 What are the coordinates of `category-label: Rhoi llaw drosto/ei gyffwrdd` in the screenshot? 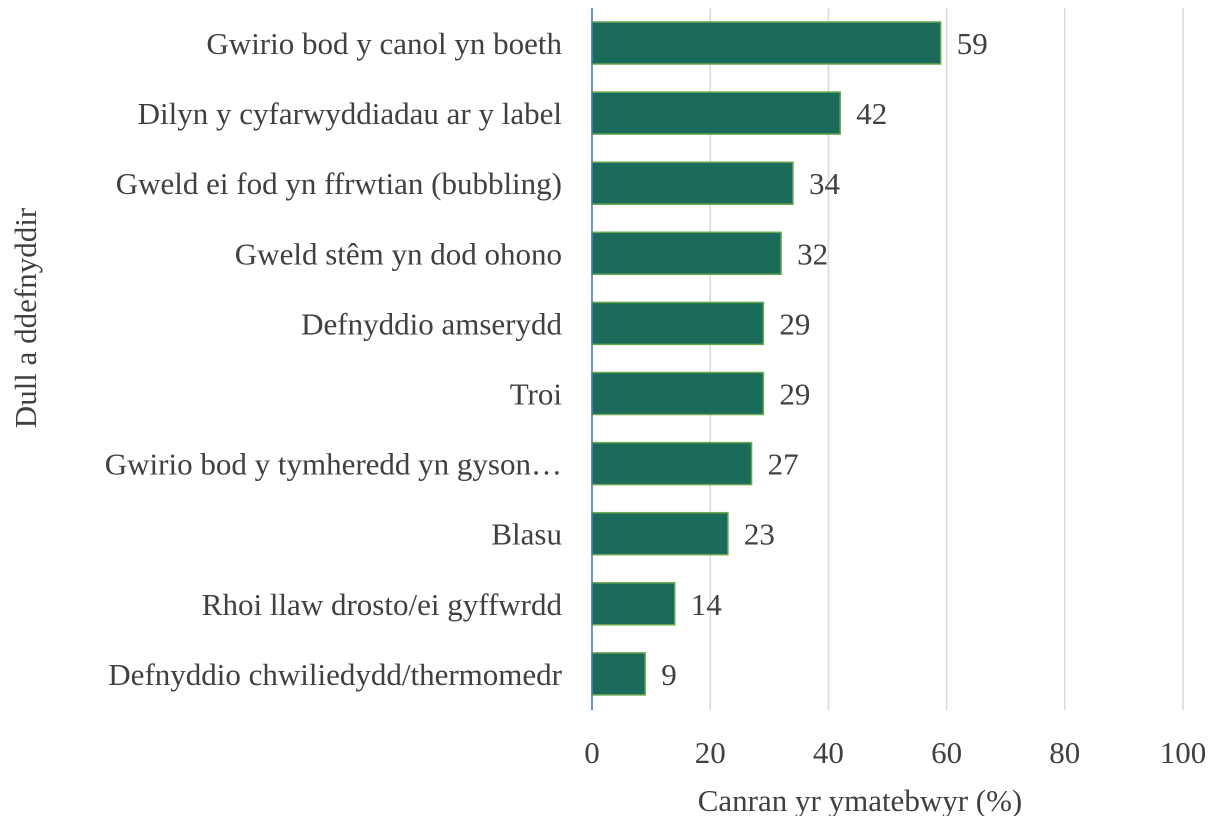 It's located at (382, 604).